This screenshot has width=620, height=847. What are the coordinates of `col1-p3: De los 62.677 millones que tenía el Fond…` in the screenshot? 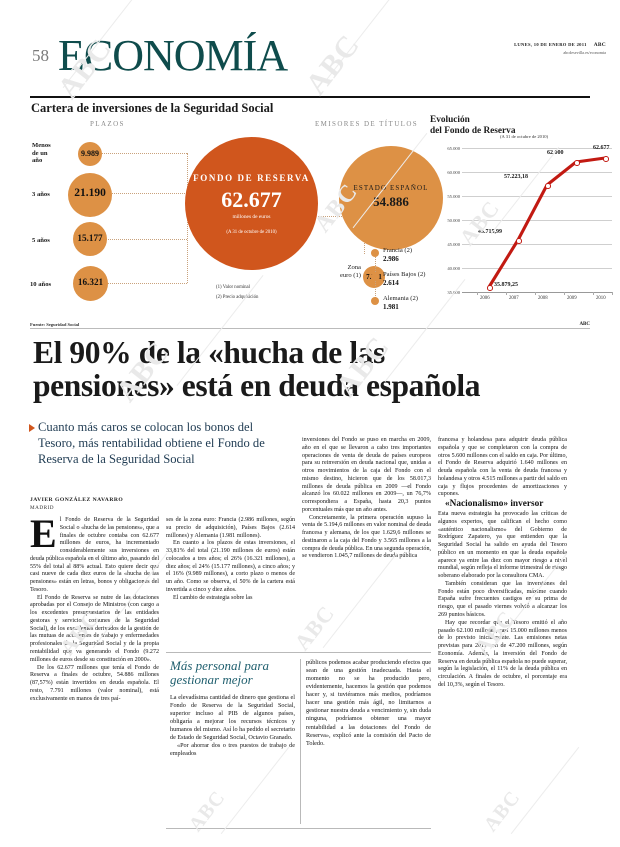 It's located at (94, 683).